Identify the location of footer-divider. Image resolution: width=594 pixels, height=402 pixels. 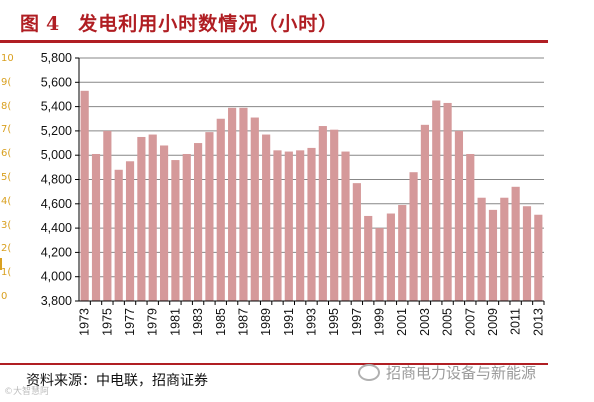
(274, 364).